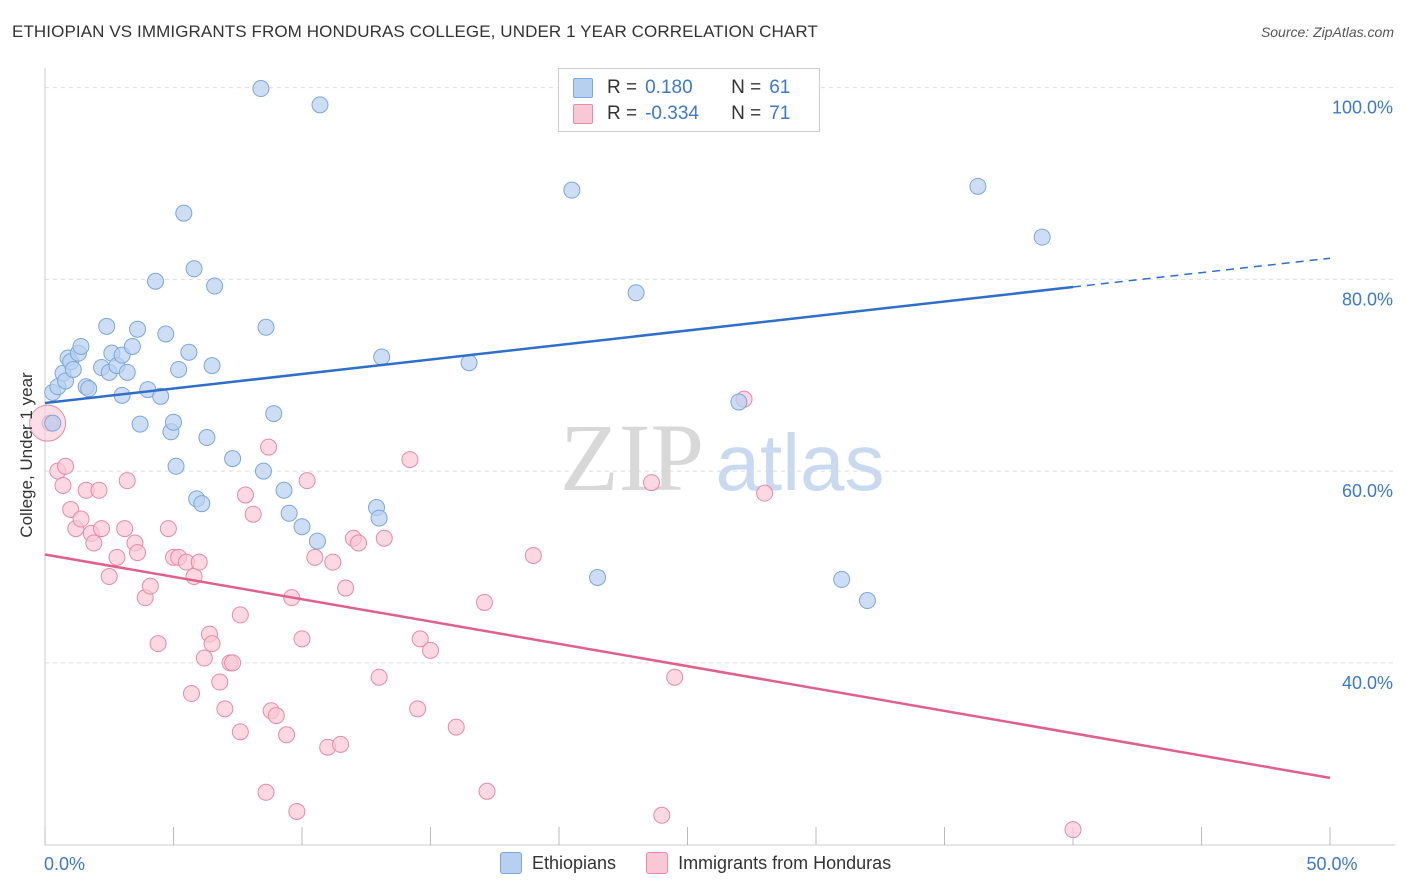 Image resolution: width=1406 pixels, height=892 pixels. Describe the element at coordinates (1327, 32) in the screenshot. I see `source-label: Source: ZipAtlas.com` at that location.